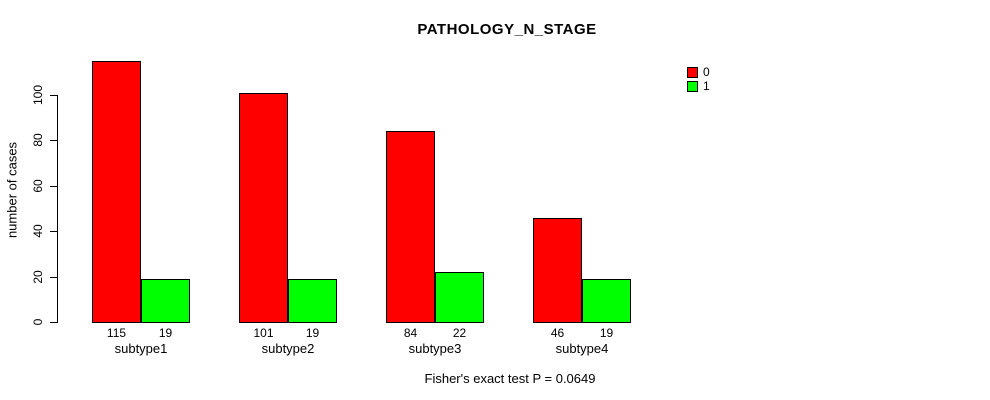 Image resolution: width=990 pixels, height=400 pixels. What do you see at coordinates (435, 348) in the screenshot?
I see `category-label-subtype3: subtype3` at bounding box center [435, 348].